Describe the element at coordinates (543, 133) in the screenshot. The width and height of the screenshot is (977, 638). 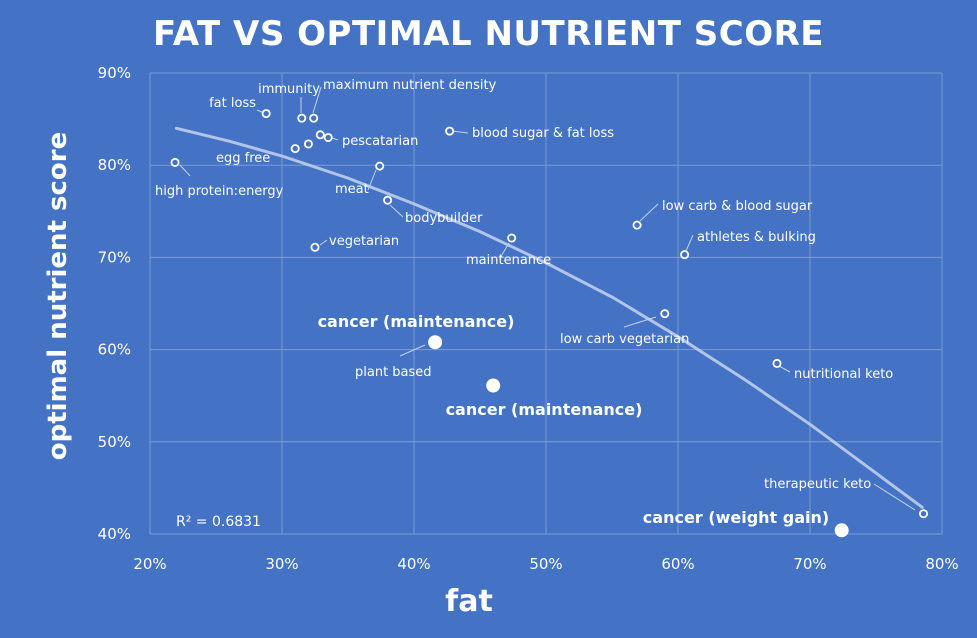
I see `point-label: blood sugar & fat loss` at that location.